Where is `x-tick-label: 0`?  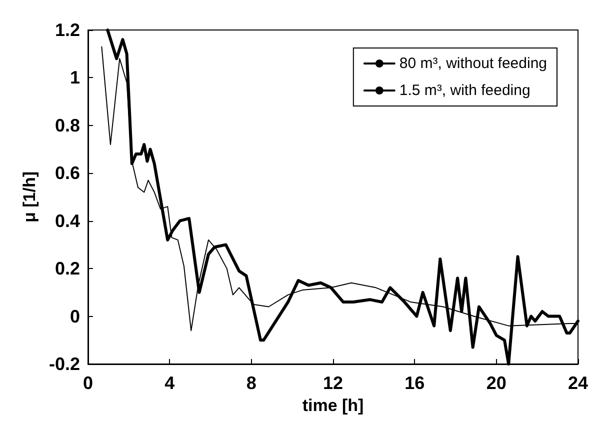 x-tick-label: 0 is located at coordinates (88, 383).